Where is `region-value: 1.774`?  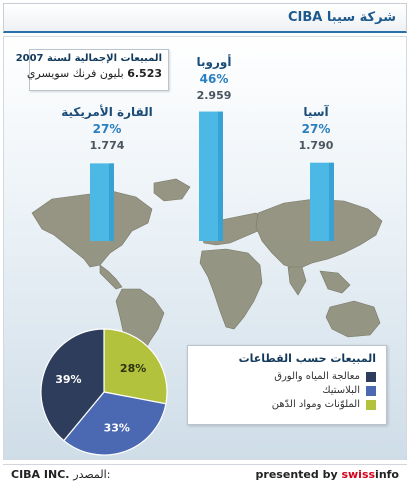
region-value: 1.774 is located at coordinates (107, 145).